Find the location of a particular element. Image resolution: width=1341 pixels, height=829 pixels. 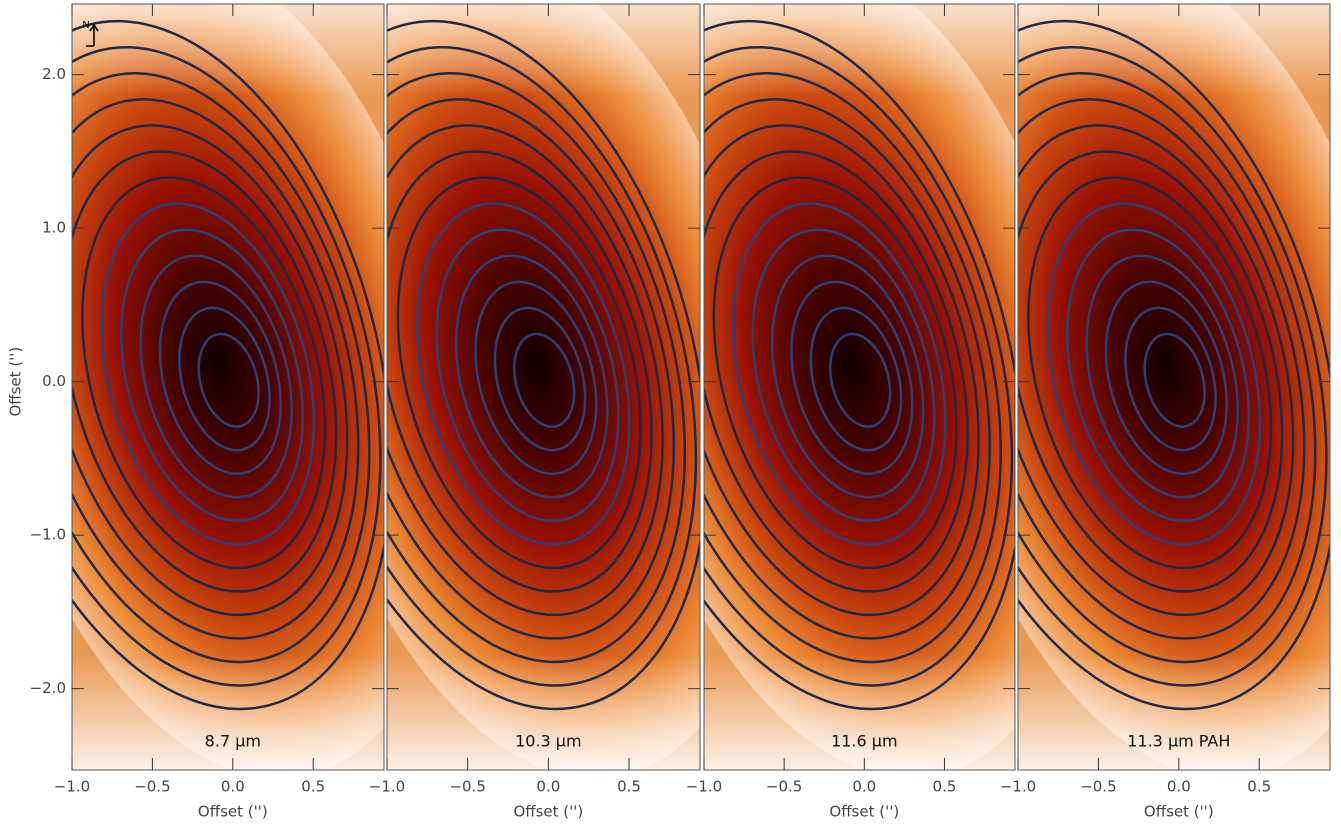

y-tick-label: −1.0 is located at coordinates (48, 535).